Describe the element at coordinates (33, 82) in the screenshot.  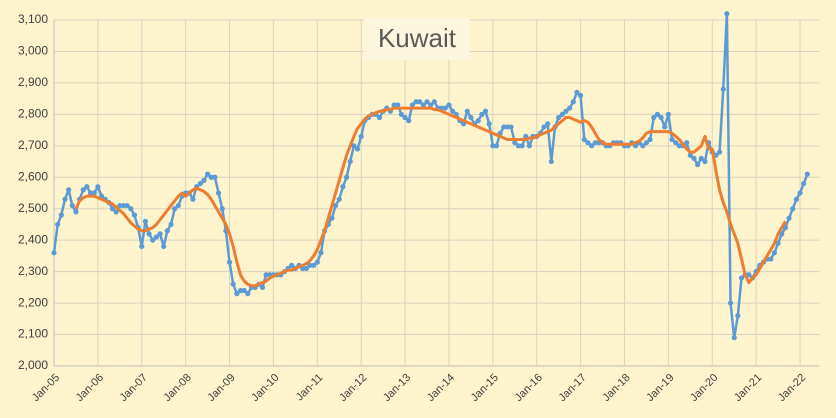
I see `y-tick-label: 2,900` at that location.